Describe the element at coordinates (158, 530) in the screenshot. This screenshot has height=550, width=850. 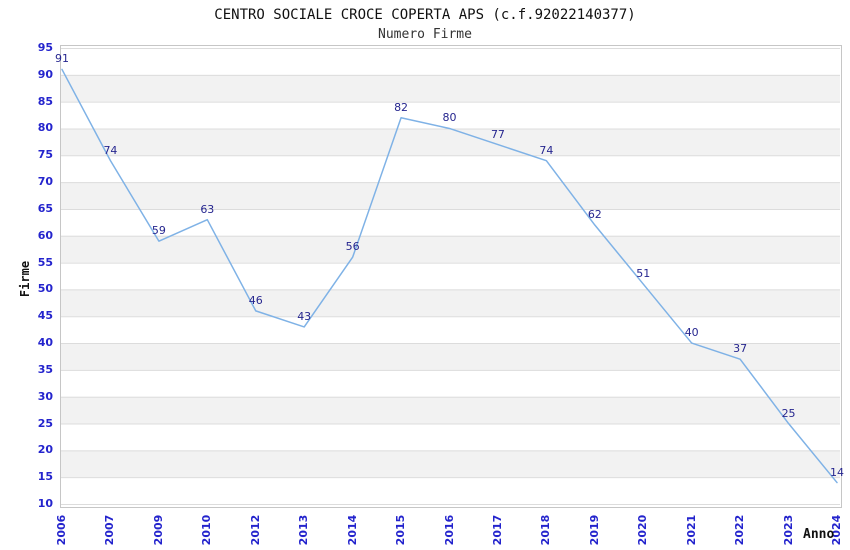
I see `x-tick-label: 2009` at that location.